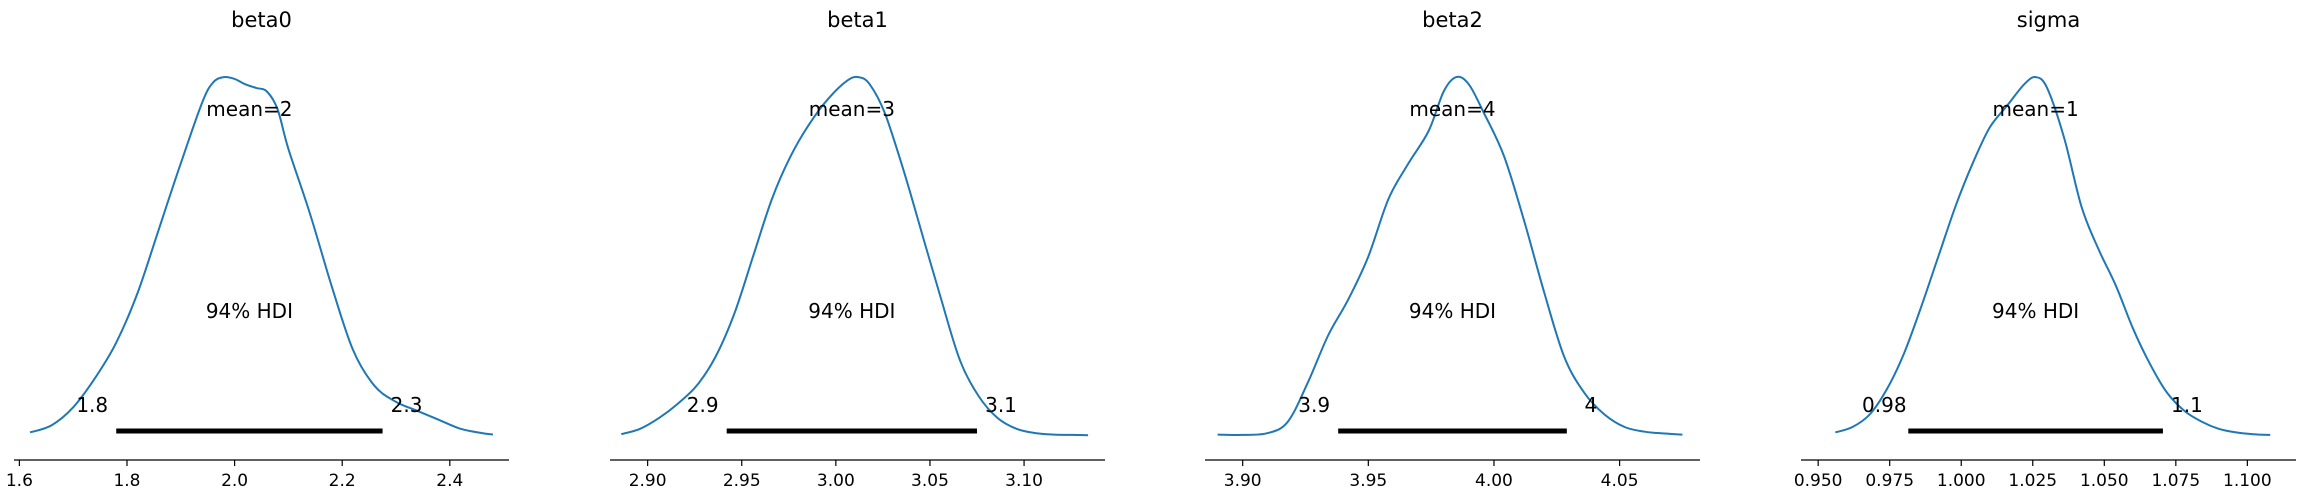  Describe the element at coordinates (1889, 481) in the screenshot. I see `x-tick-label: 0.975` at that location.